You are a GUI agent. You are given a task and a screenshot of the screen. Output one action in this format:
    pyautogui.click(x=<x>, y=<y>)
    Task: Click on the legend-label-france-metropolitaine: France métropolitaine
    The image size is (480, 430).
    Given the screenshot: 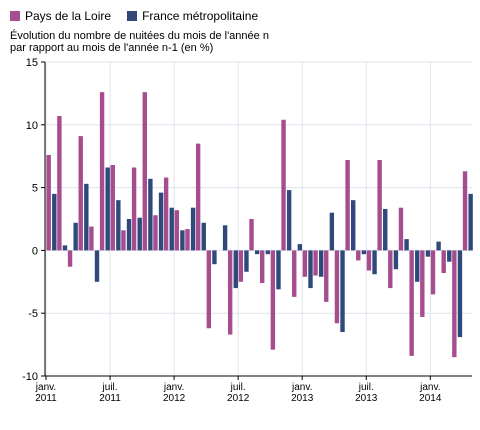 What is the action you would take?
    pyautogui.click(x=200, y=16)
    